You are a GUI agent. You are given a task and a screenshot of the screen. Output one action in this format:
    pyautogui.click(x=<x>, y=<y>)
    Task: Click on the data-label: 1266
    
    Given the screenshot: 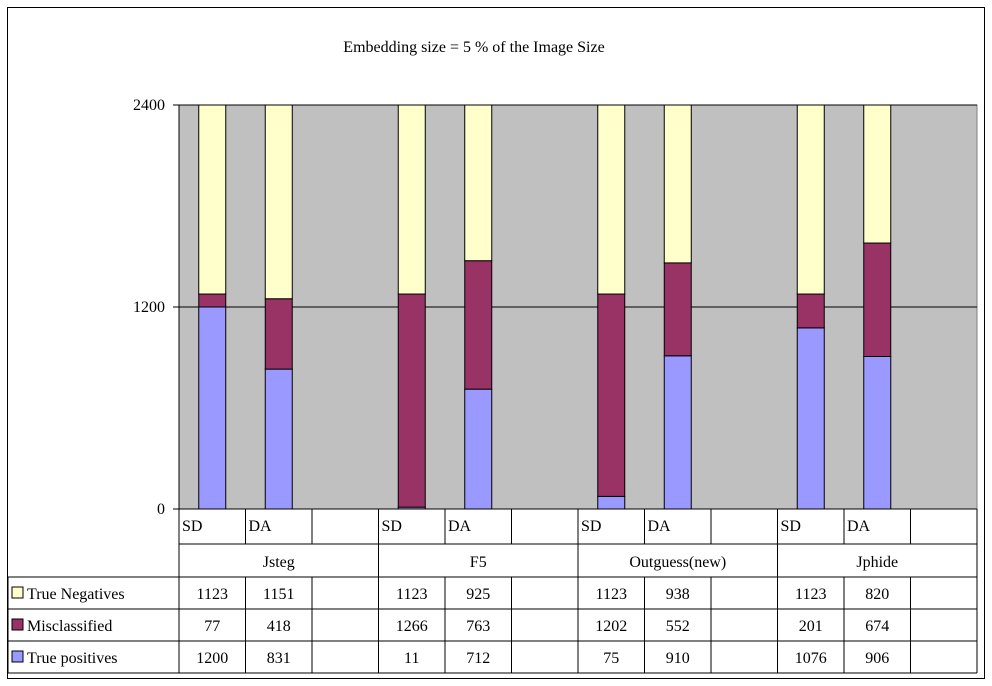 What is the action you would take?
    pyautogui.click(x=412, y=626)
    